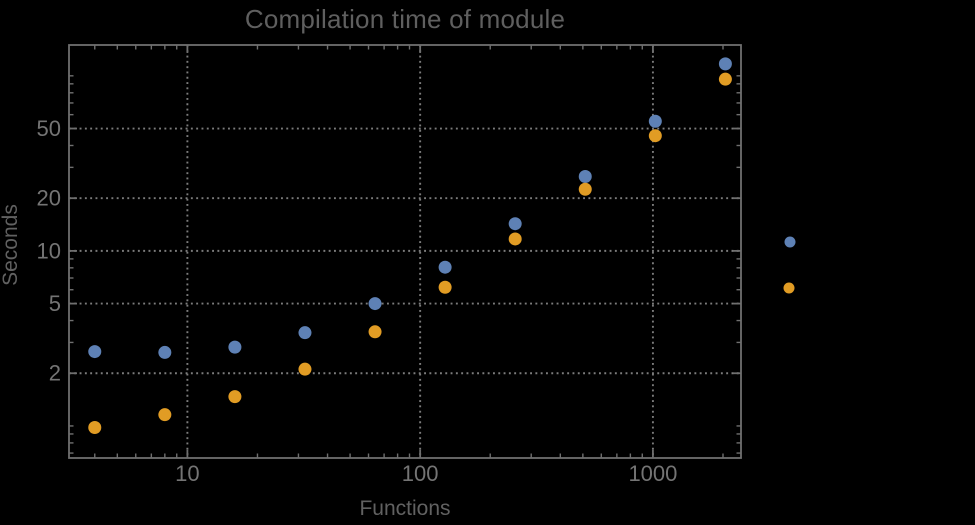 Image resolution: width=975 pixels, height=525 pixels. What do you see at coordinates (725, 79) in the screenshot?
I see `data-point-series-2-orange-x2048` at bounding box center [725, 79].